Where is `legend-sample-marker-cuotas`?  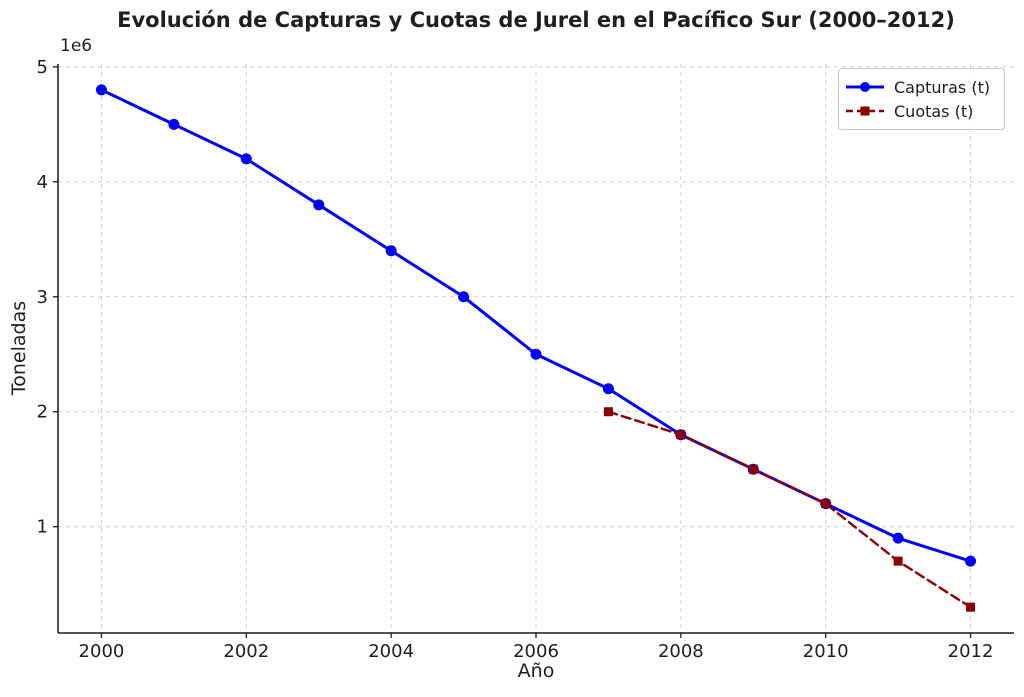 legend-sample-marker-cuotas is located at coordinates (865, 111).